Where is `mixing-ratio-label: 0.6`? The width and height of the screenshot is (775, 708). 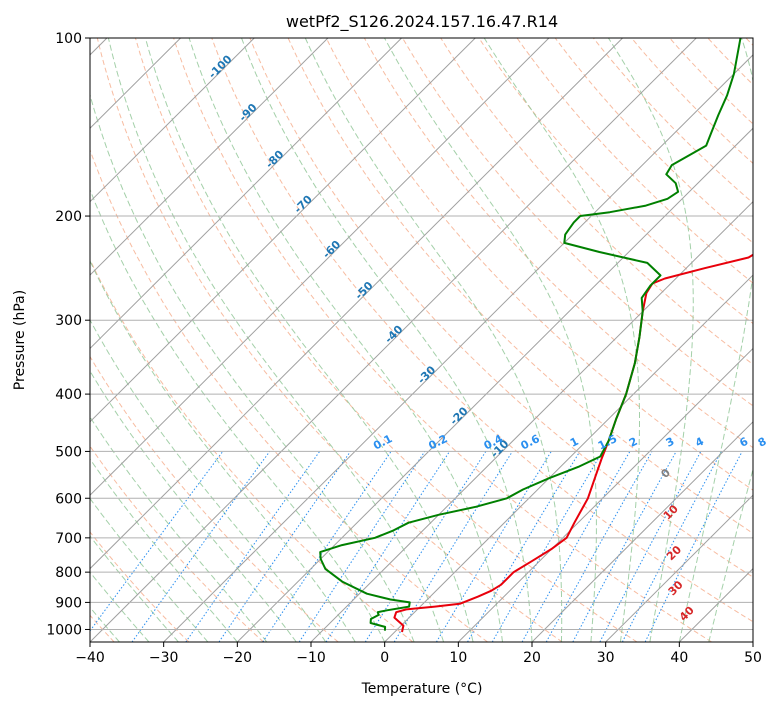 mixing-ratio-label: 0.6 is located at coordinates (531, 442).